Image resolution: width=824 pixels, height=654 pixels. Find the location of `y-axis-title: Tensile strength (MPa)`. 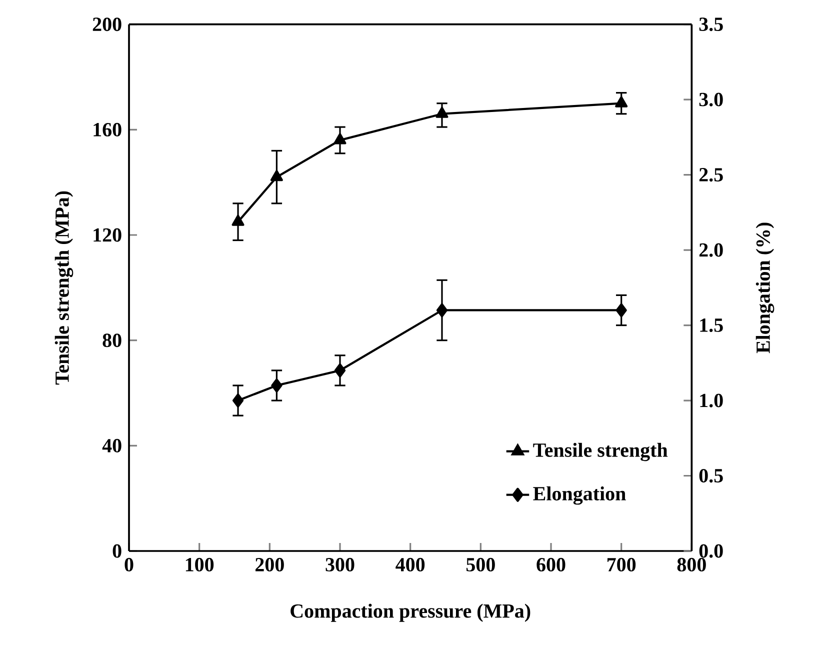

y-axis-title: Tensile strength (MPa) is located at coordinates (64, 288).